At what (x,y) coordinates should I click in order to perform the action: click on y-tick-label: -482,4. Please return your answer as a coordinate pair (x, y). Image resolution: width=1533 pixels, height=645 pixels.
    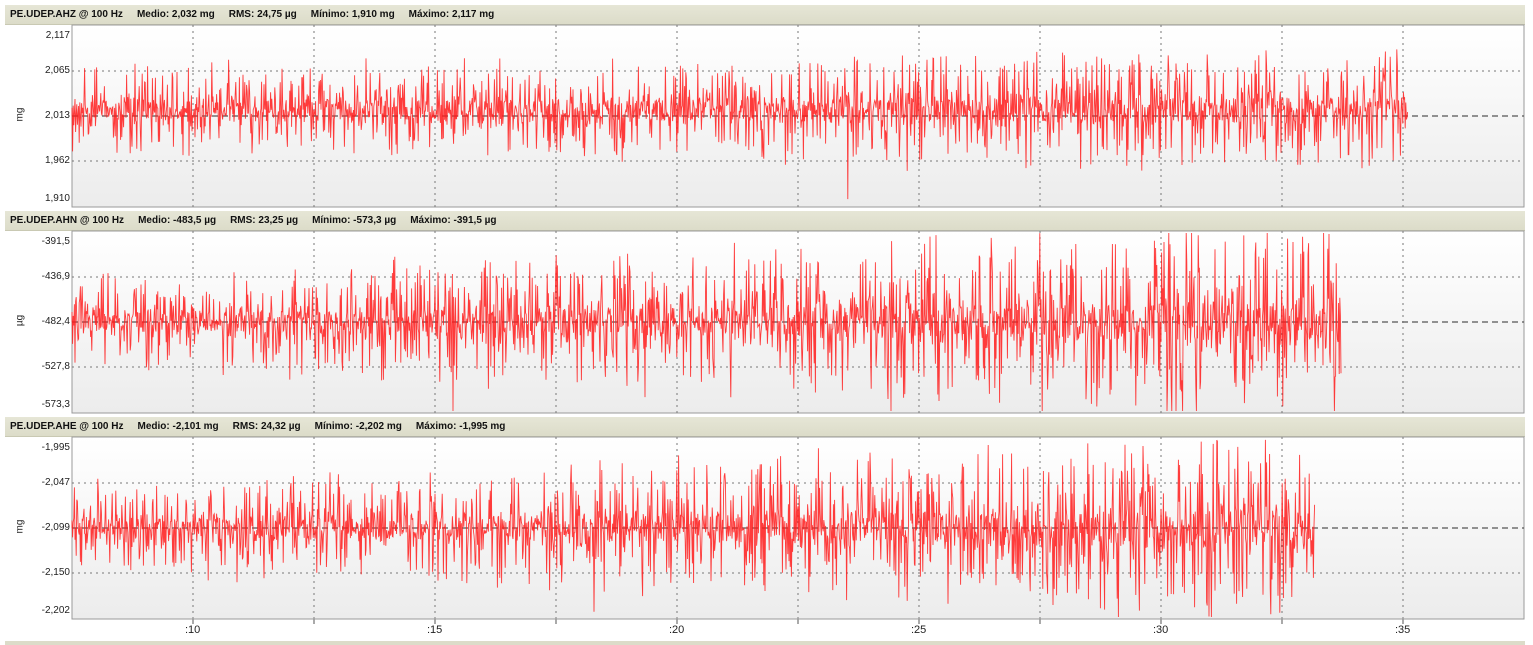
    Looking at the image, I should click on (55, 321).